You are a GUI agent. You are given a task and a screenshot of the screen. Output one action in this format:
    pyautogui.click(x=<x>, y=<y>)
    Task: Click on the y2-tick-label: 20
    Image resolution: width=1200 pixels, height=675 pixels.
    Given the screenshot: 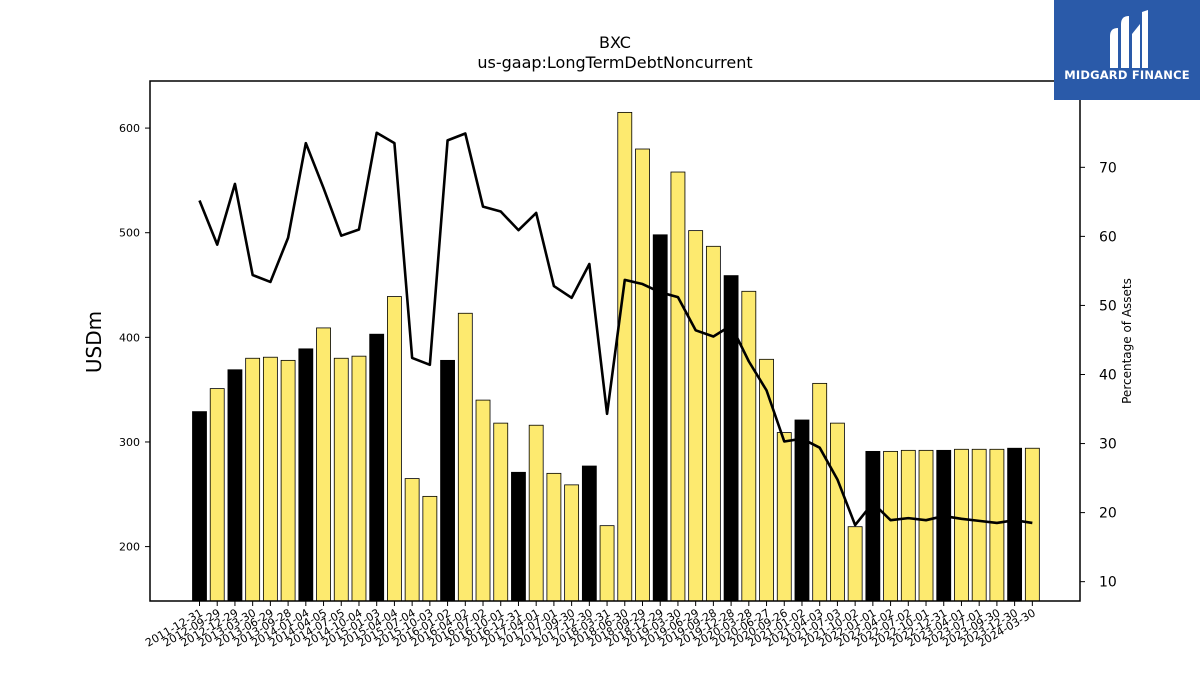 What is the action you would take?
    pyautogui.click(x=1108, y=514)
    